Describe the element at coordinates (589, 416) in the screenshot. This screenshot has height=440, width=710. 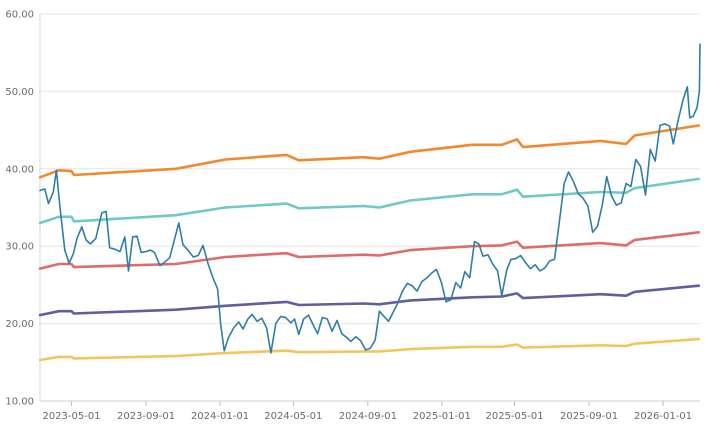
I see `x-tick-label: 2025-09-01` at that location.